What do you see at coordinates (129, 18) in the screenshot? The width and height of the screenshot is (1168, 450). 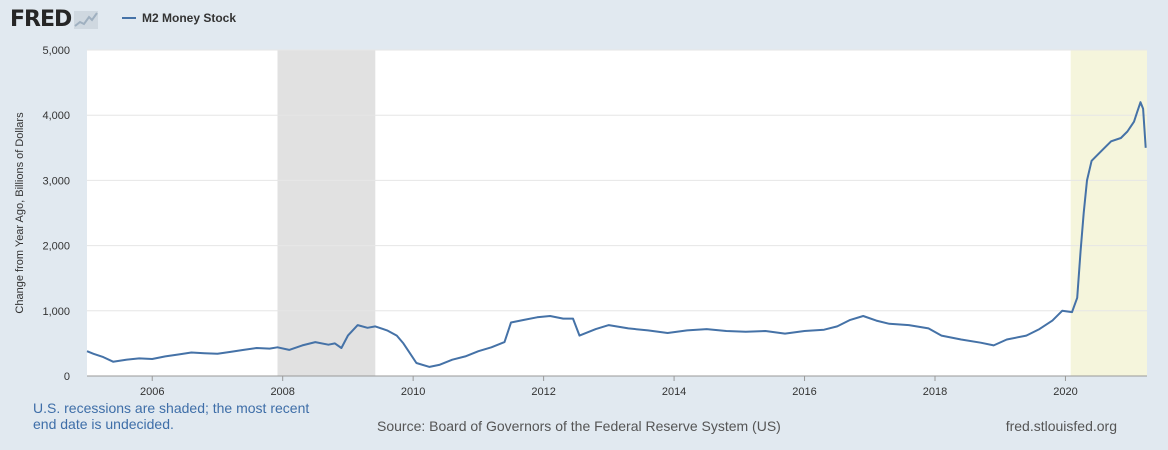 I see `legend-swatch` at bounding box center [129, 18].